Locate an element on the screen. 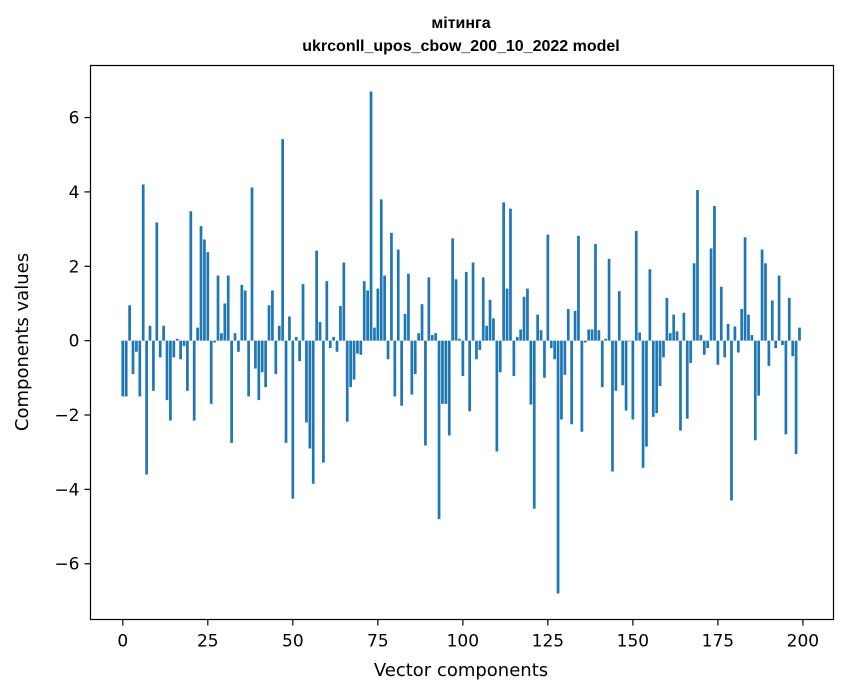 This screenshot has height=696, width=847. x-tick-label: 75 is located at coordinates (378, 642).